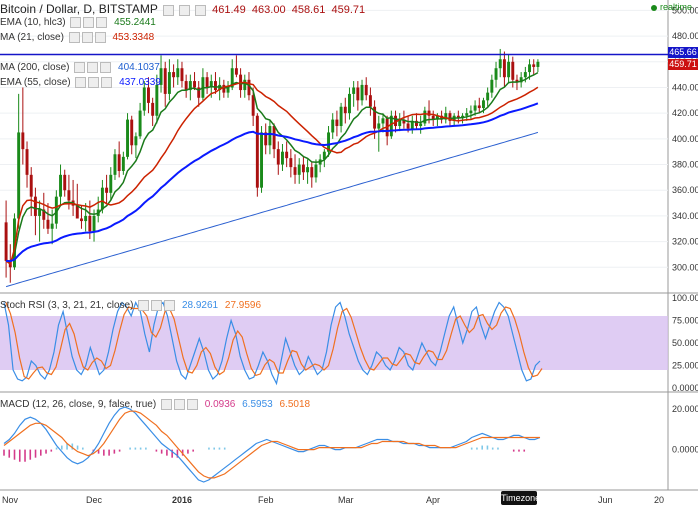  I want to click on stoch-tick-label: 100.0000, so click(685, 298).